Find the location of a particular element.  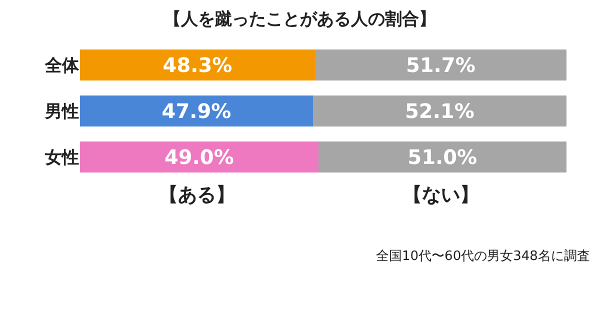

data-label: 52.1% is located at coordinates (439, 111).